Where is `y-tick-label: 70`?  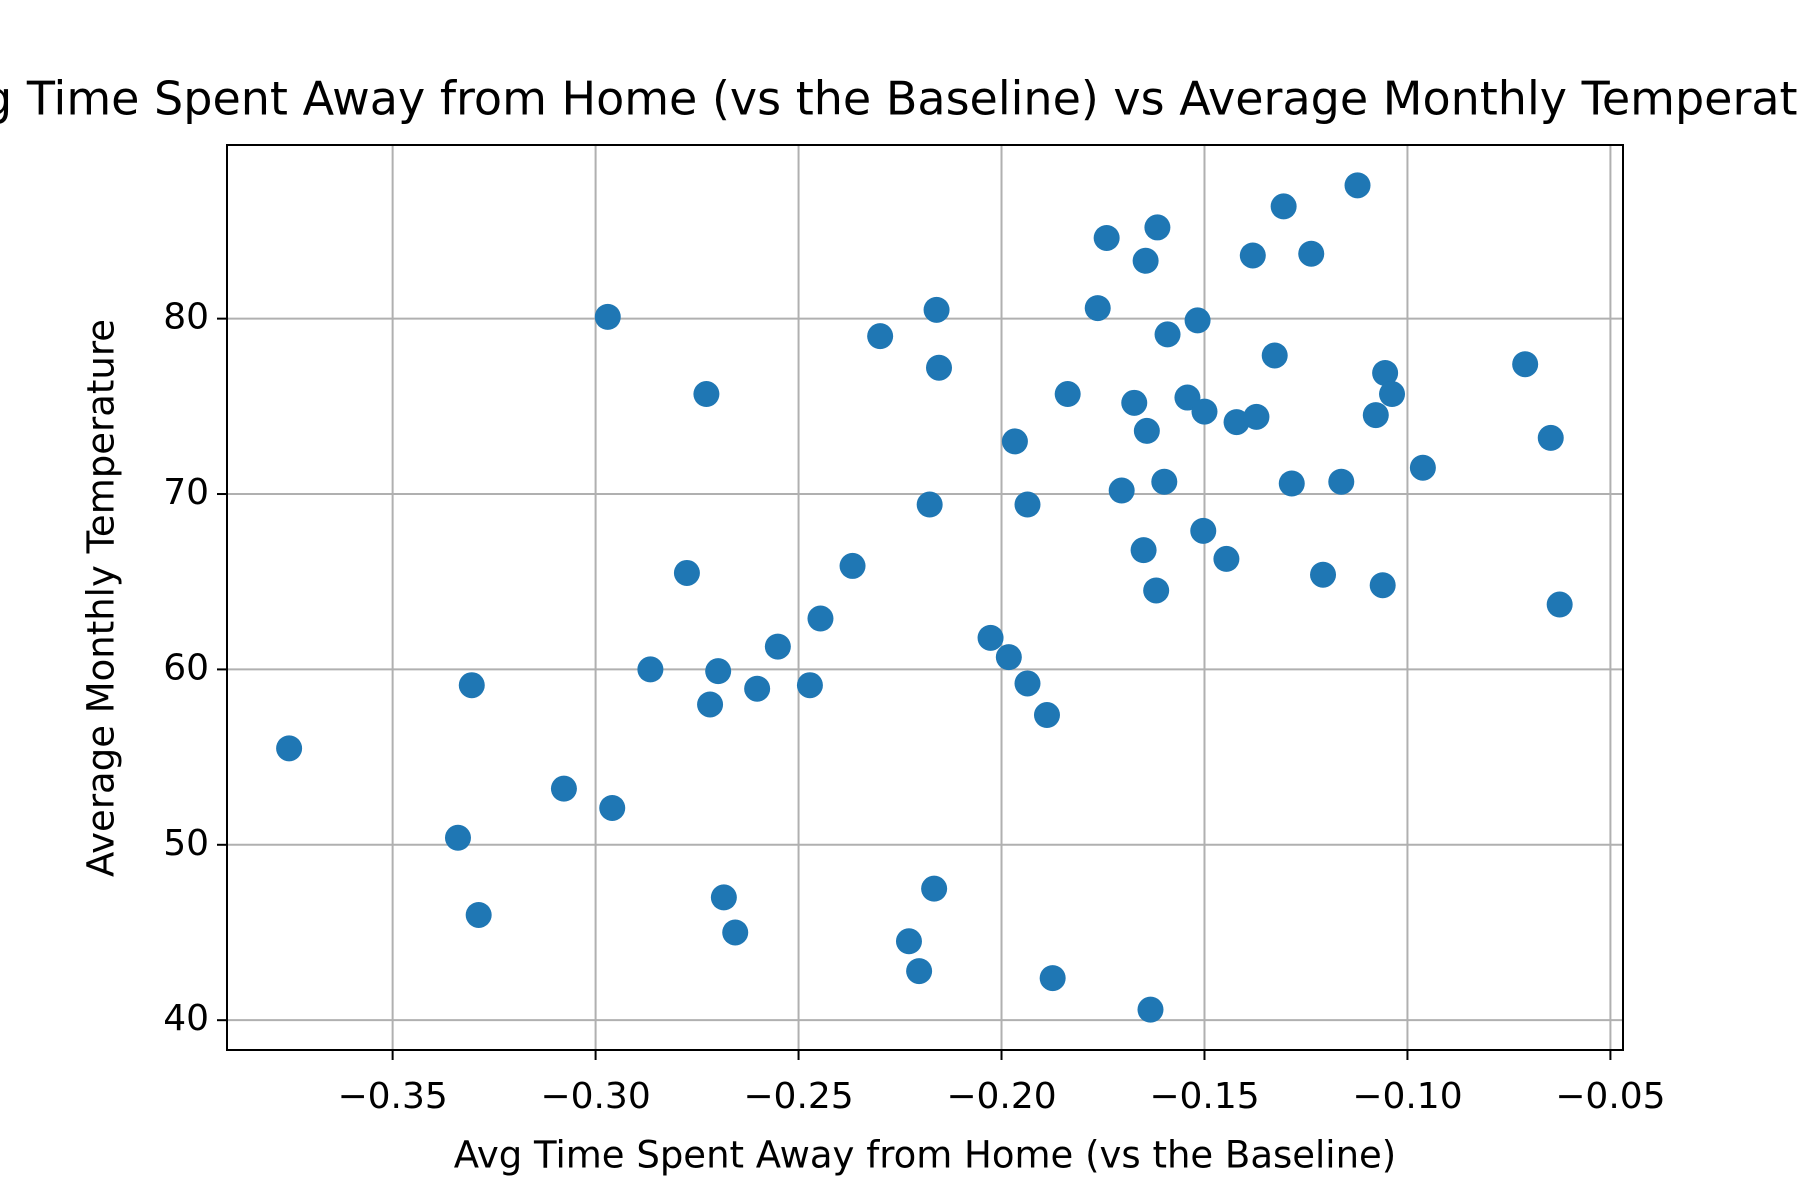
y-tick-label: 70 is located at coordinates (186, 492).